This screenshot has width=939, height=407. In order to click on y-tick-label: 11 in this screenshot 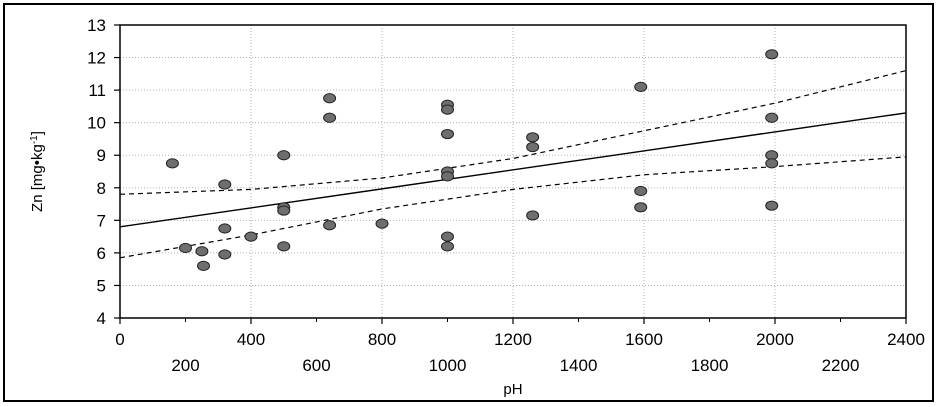, I will do `click(97, 90)`.